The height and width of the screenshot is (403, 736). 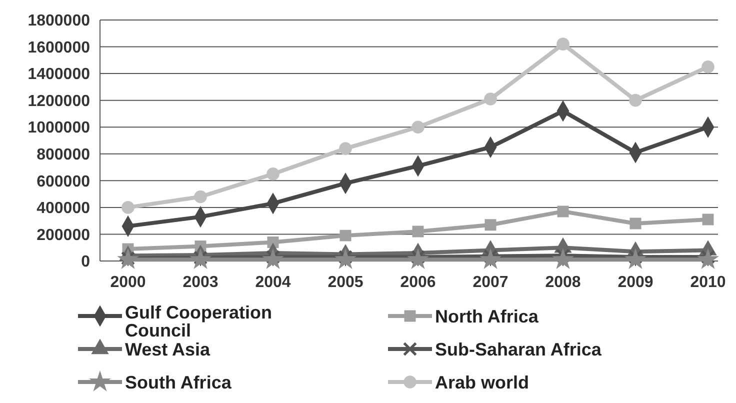 I want to click on x-tick-label: 2009, so click(x=636, y=282).